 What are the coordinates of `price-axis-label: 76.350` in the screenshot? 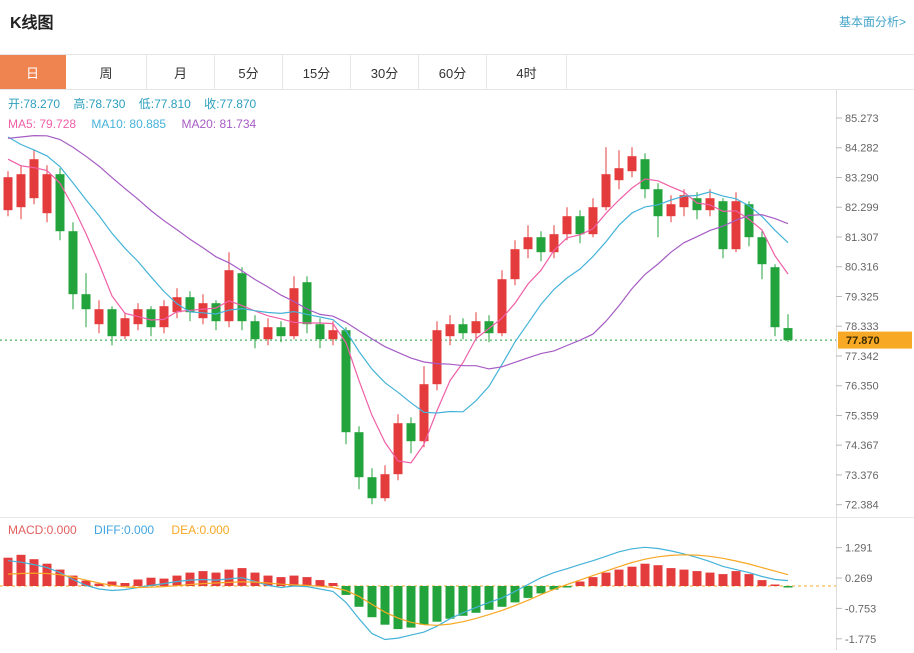 It's located at (862, 387).